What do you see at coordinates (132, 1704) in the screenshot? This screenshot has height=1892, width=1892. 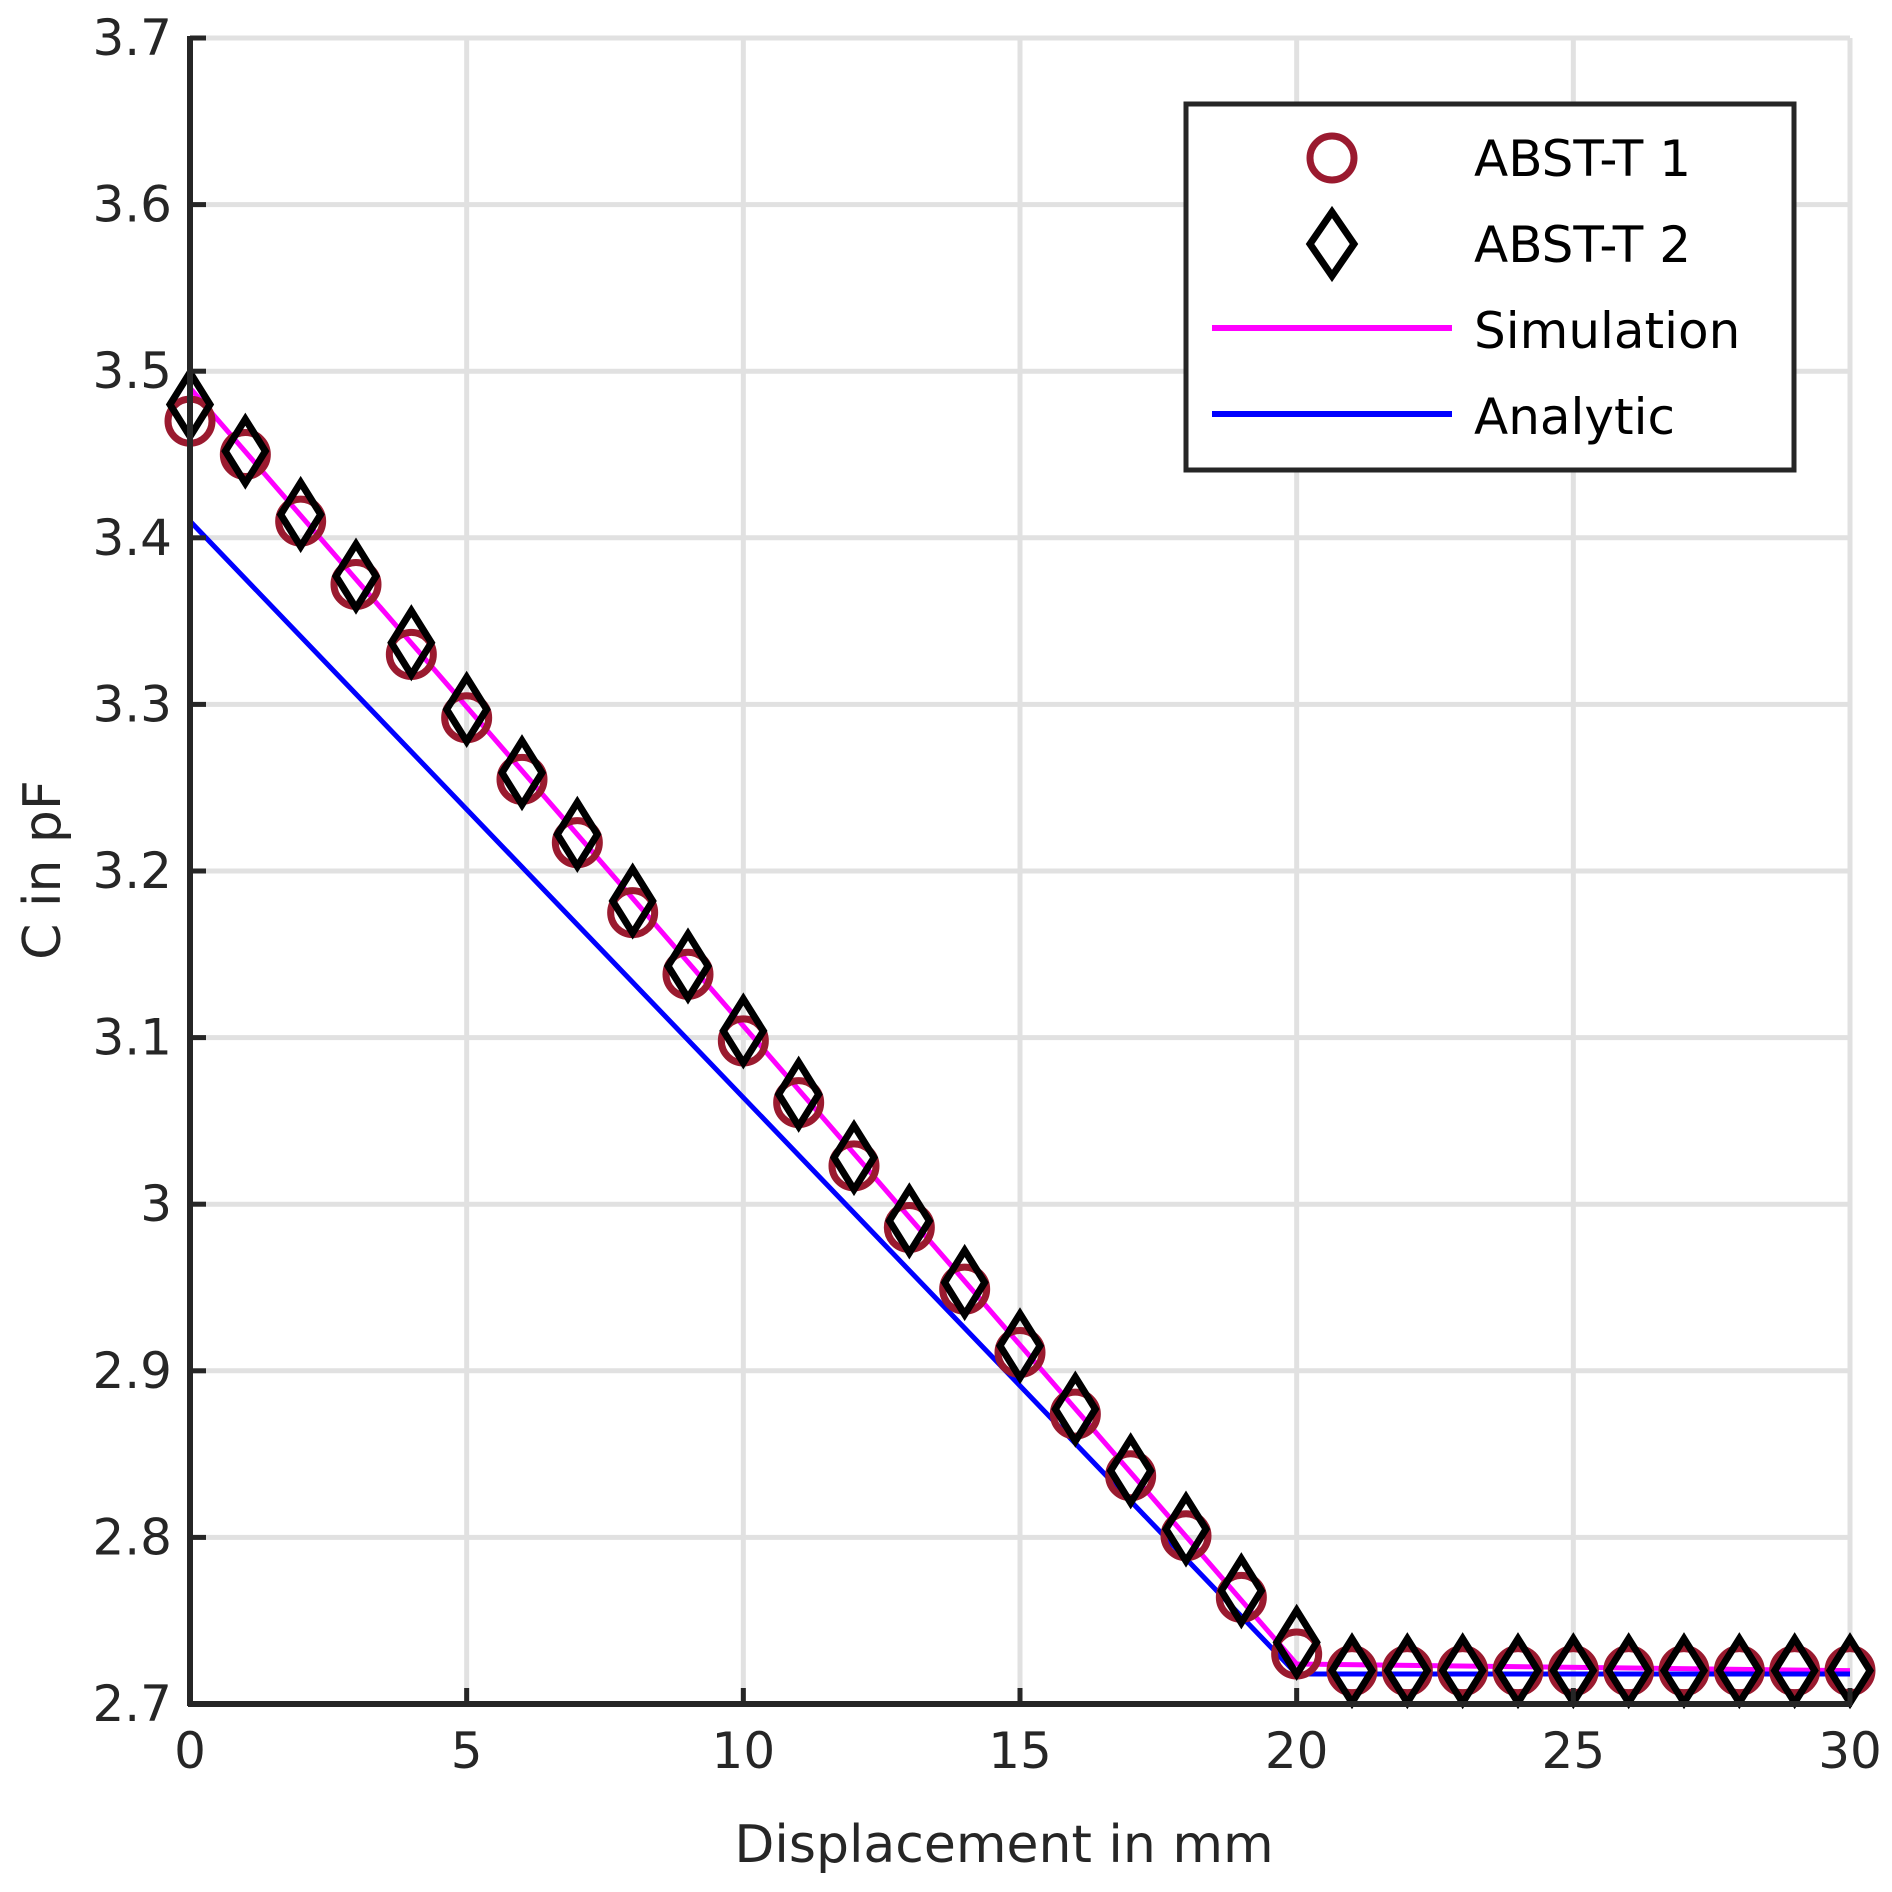 I see `y-tick-label: 2.7` at bounding box center [132, 1704].